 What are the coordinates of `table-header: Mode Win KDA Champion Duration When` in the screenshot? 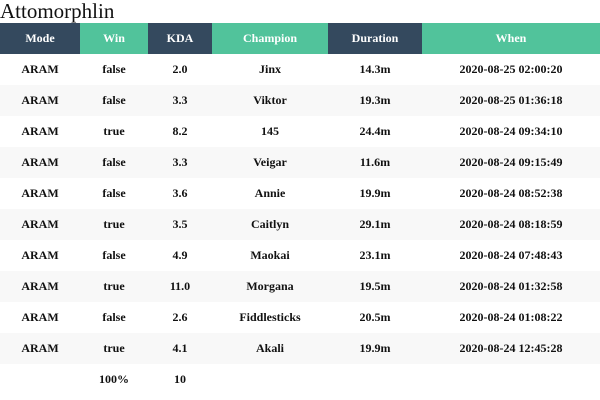 It's located at (300, 38).